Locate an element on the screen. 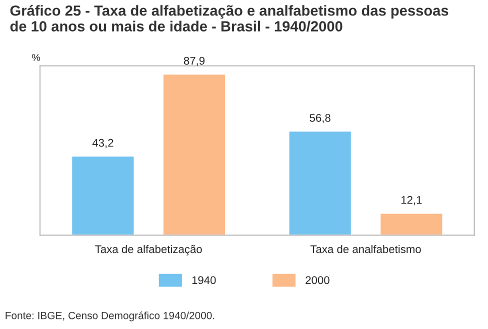 This screenshot has width=488, height=329. data-label: 56,8 is located at coordinates (320, 119).